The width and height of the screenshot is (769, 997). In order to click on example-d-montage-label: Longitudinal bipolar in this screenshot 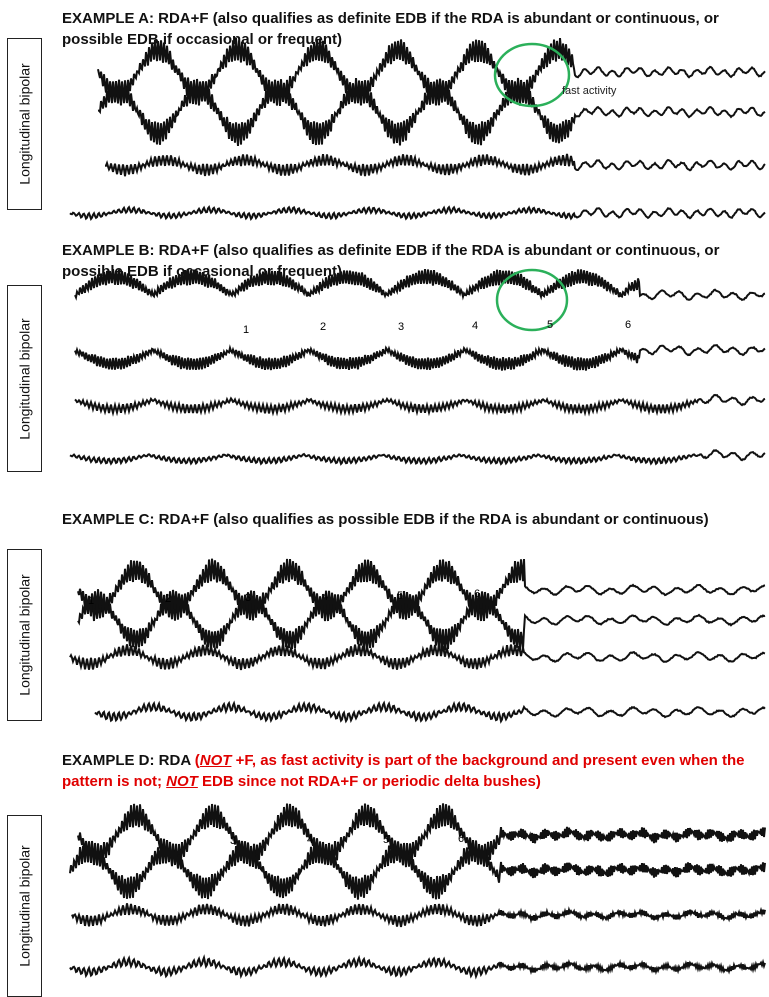, I will do `click(24, 906)`.